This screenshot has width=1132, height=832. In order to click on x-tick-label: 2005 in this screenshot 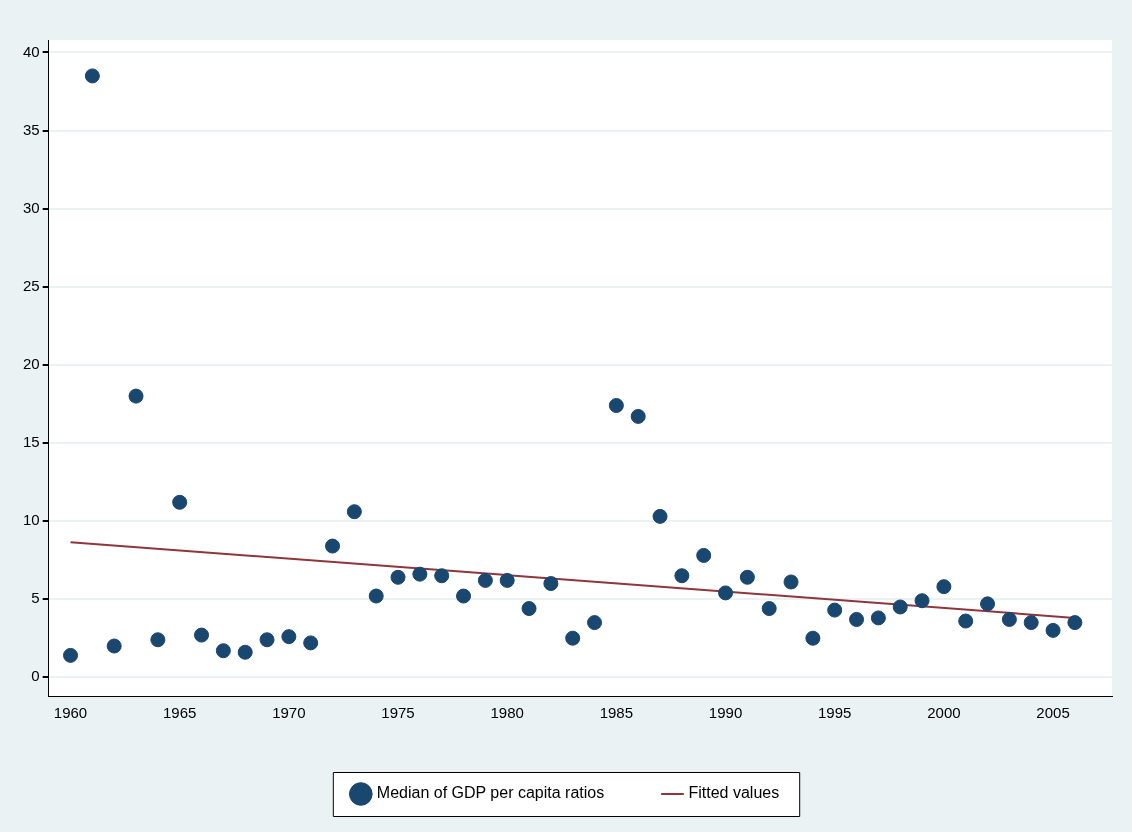, I will do `click(1053, 713)`.